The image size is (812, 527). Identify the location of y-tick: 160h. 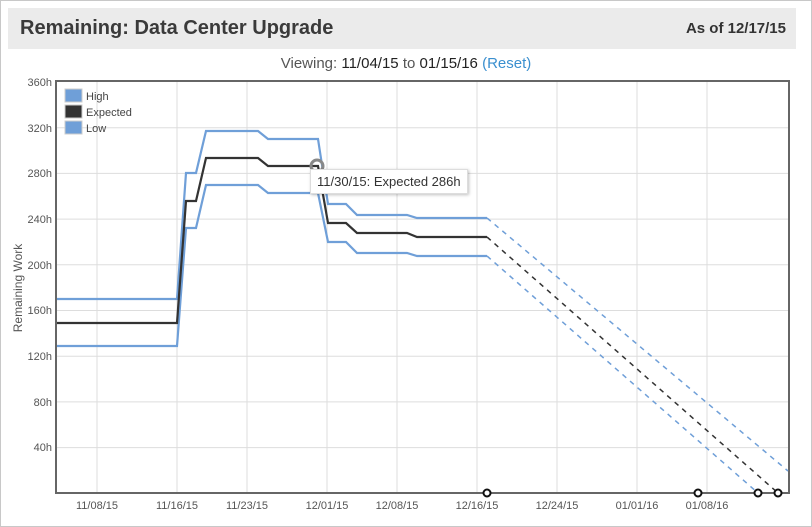
(40, 311).